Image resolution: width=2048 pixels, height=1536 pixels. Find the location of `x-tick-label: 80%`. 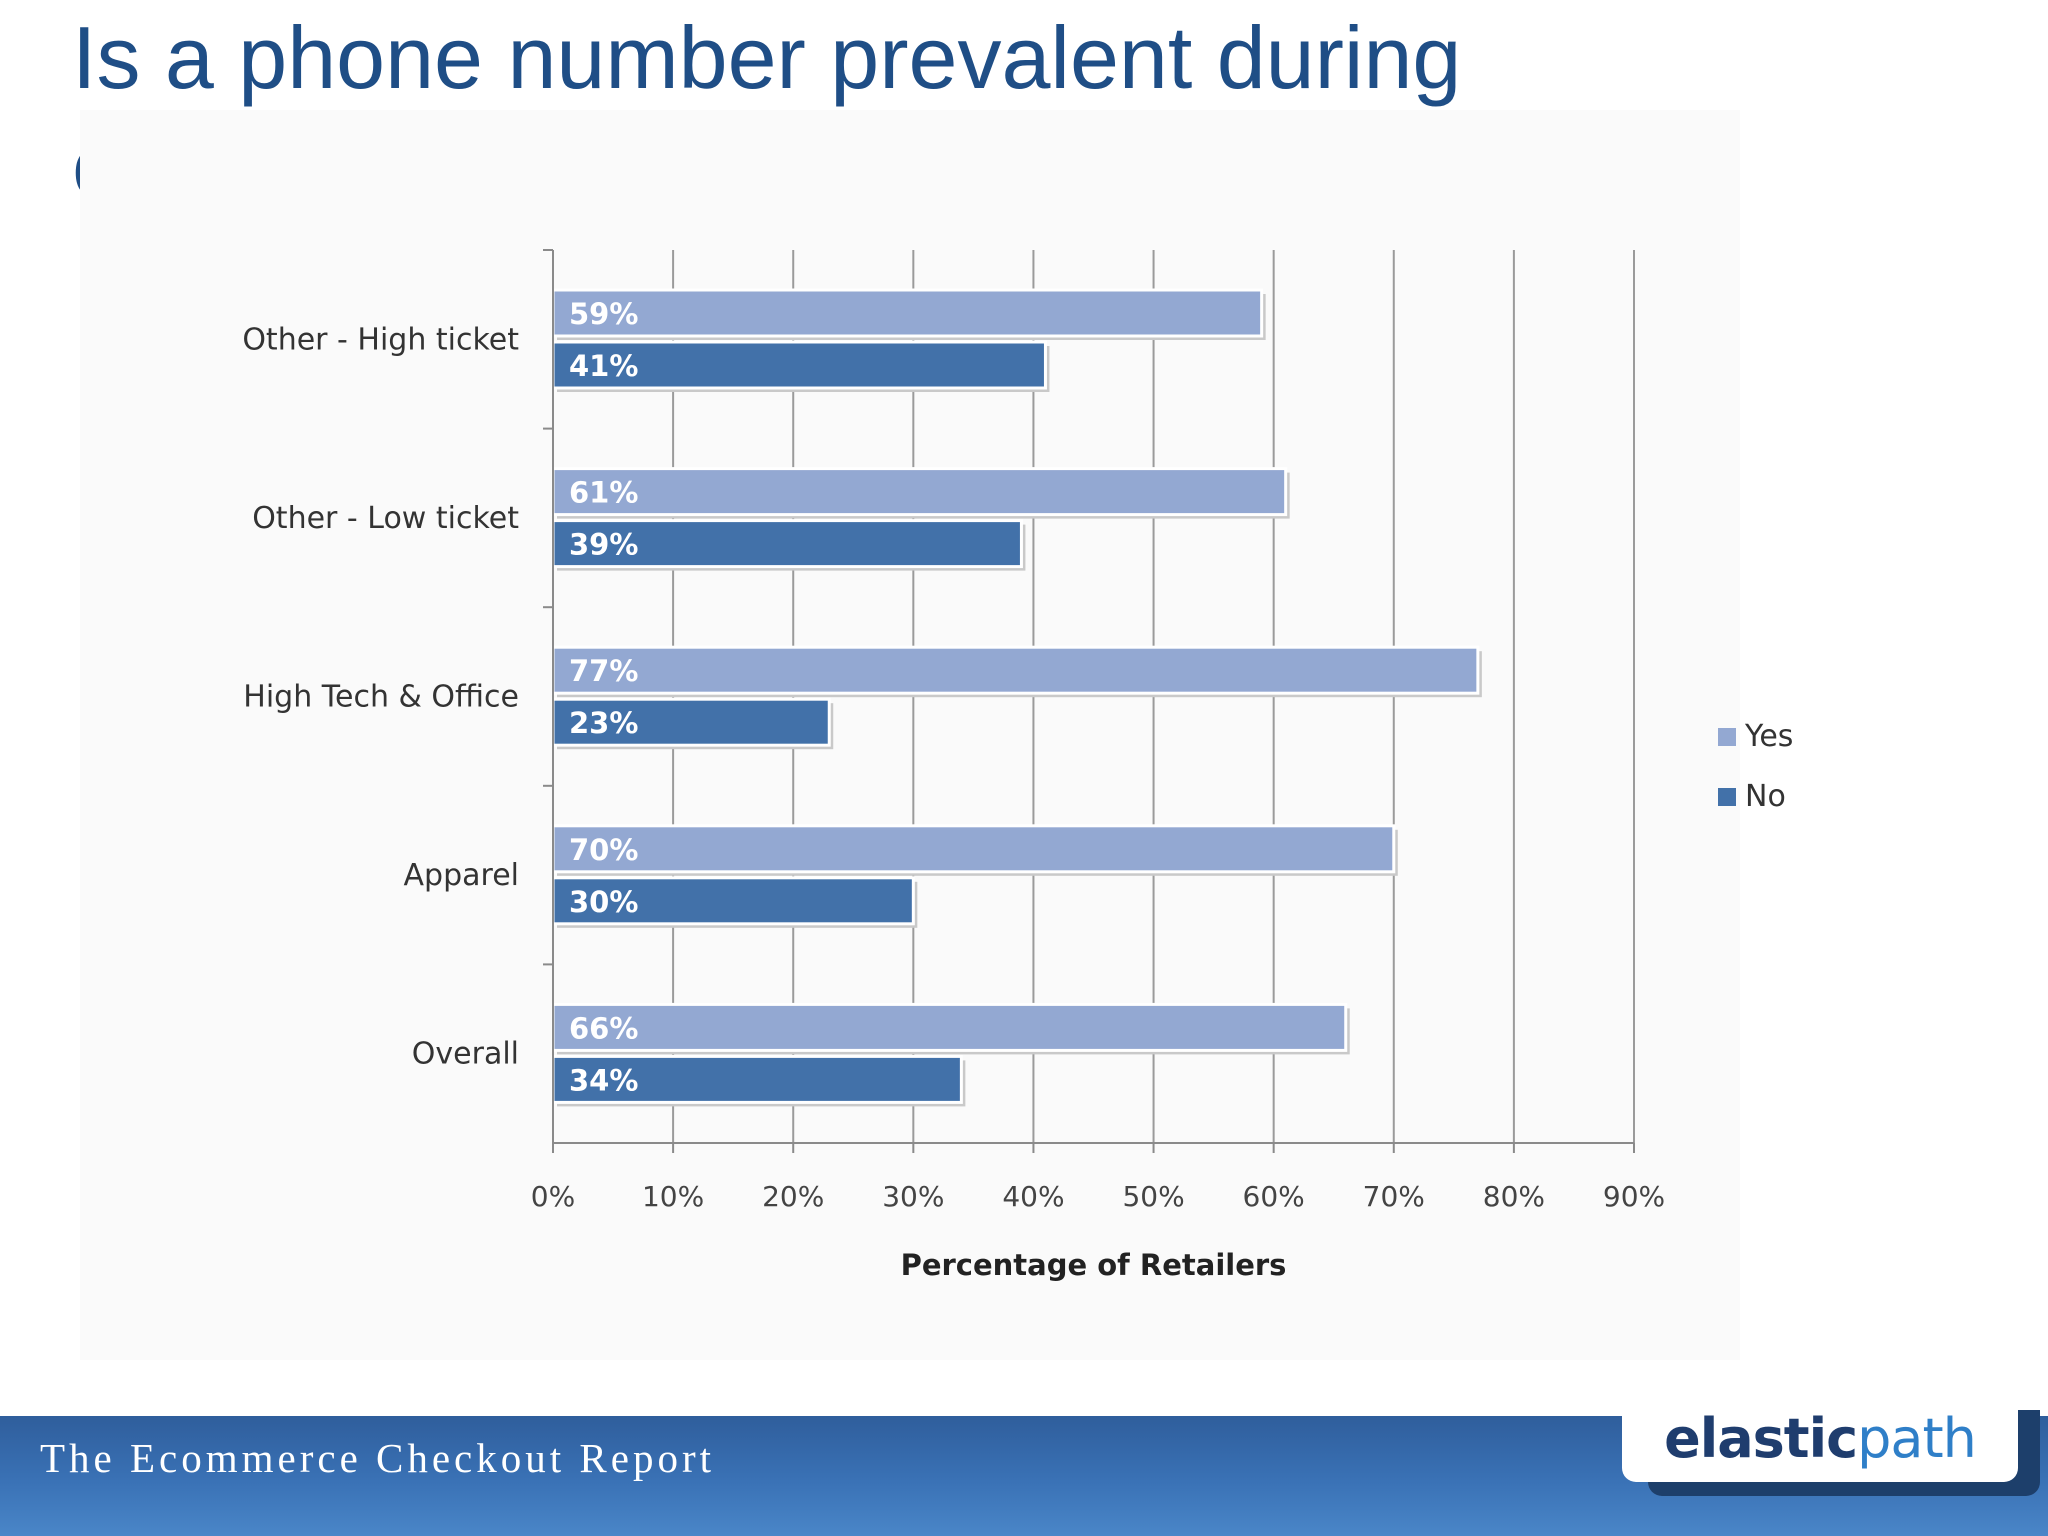

x-tick-label: 80% is located at coordinates (1514, 1196).